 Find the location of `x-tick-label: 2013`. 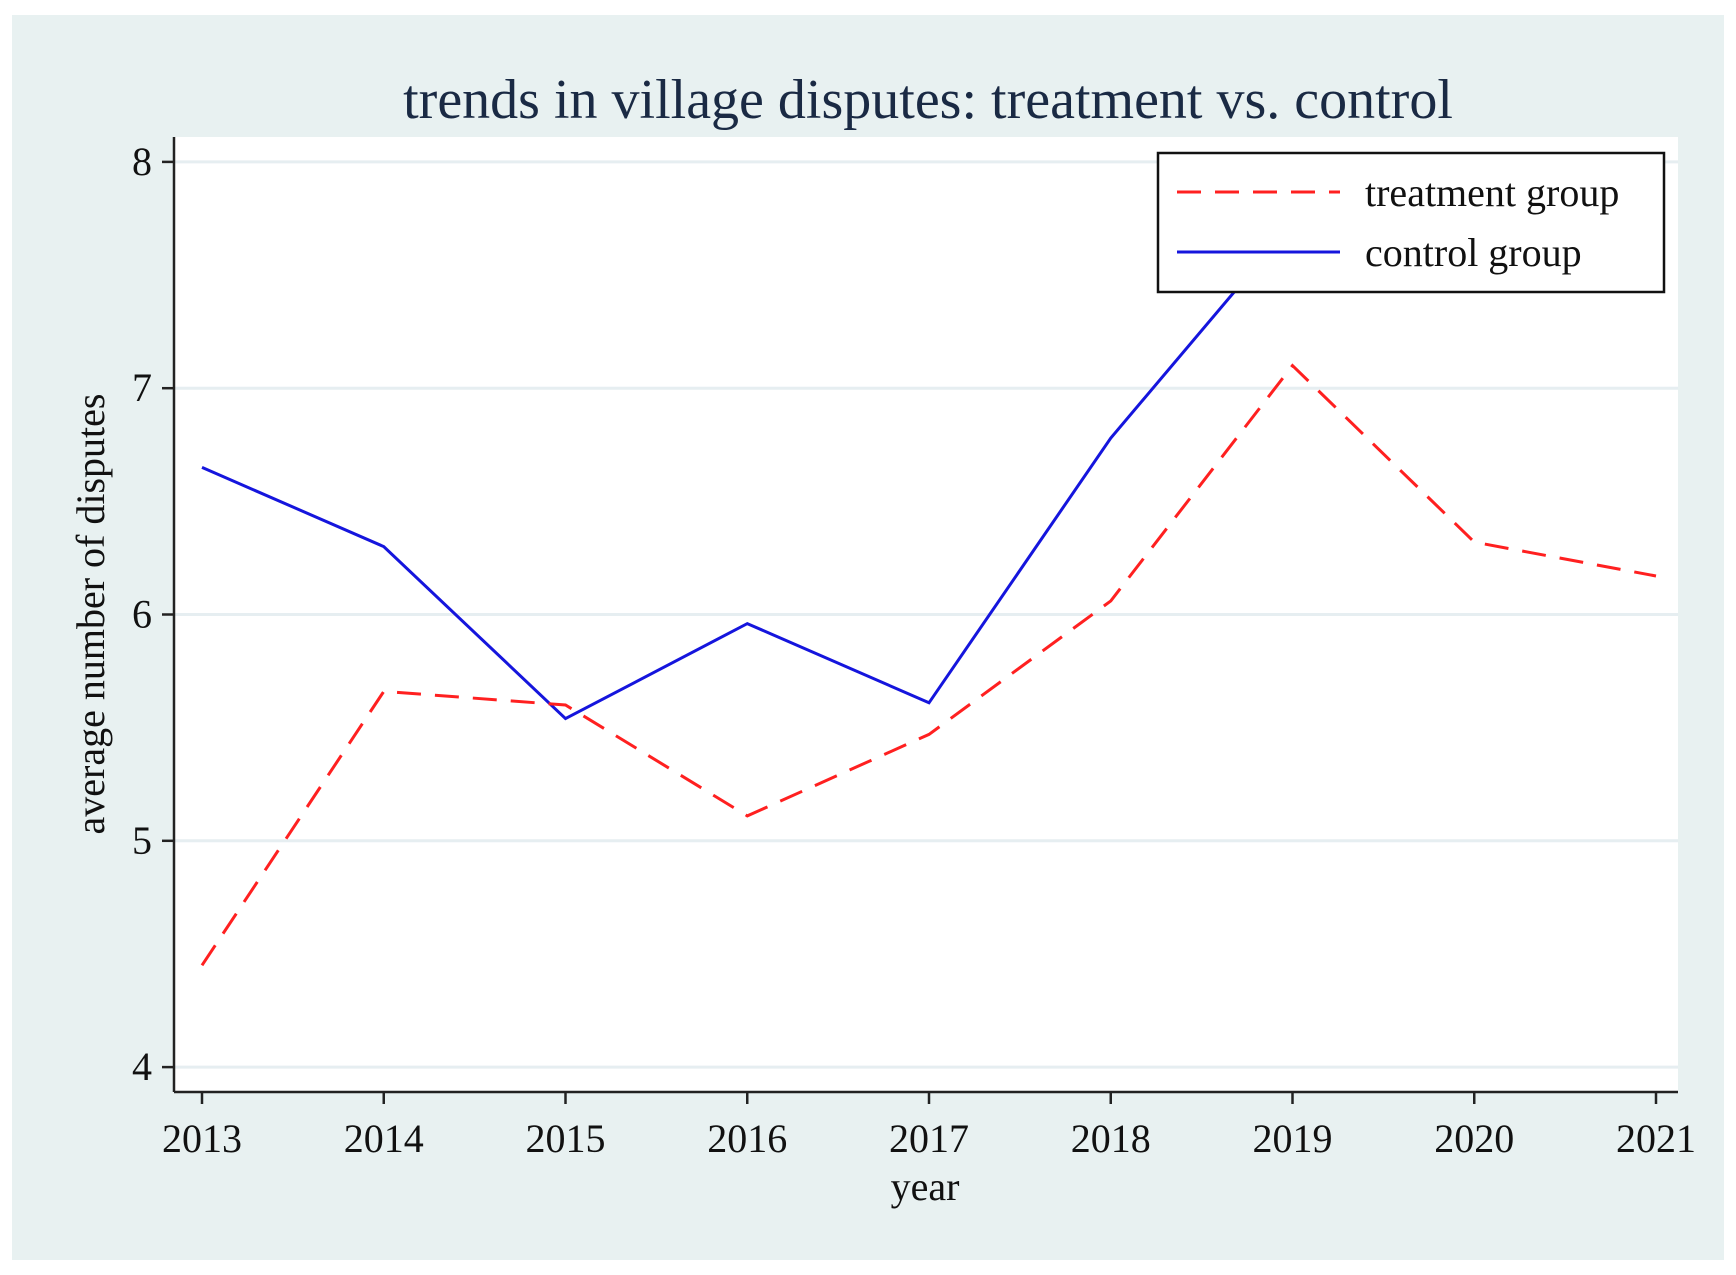

x-tick-label: 2013 is located at coordinates (202, 1138).